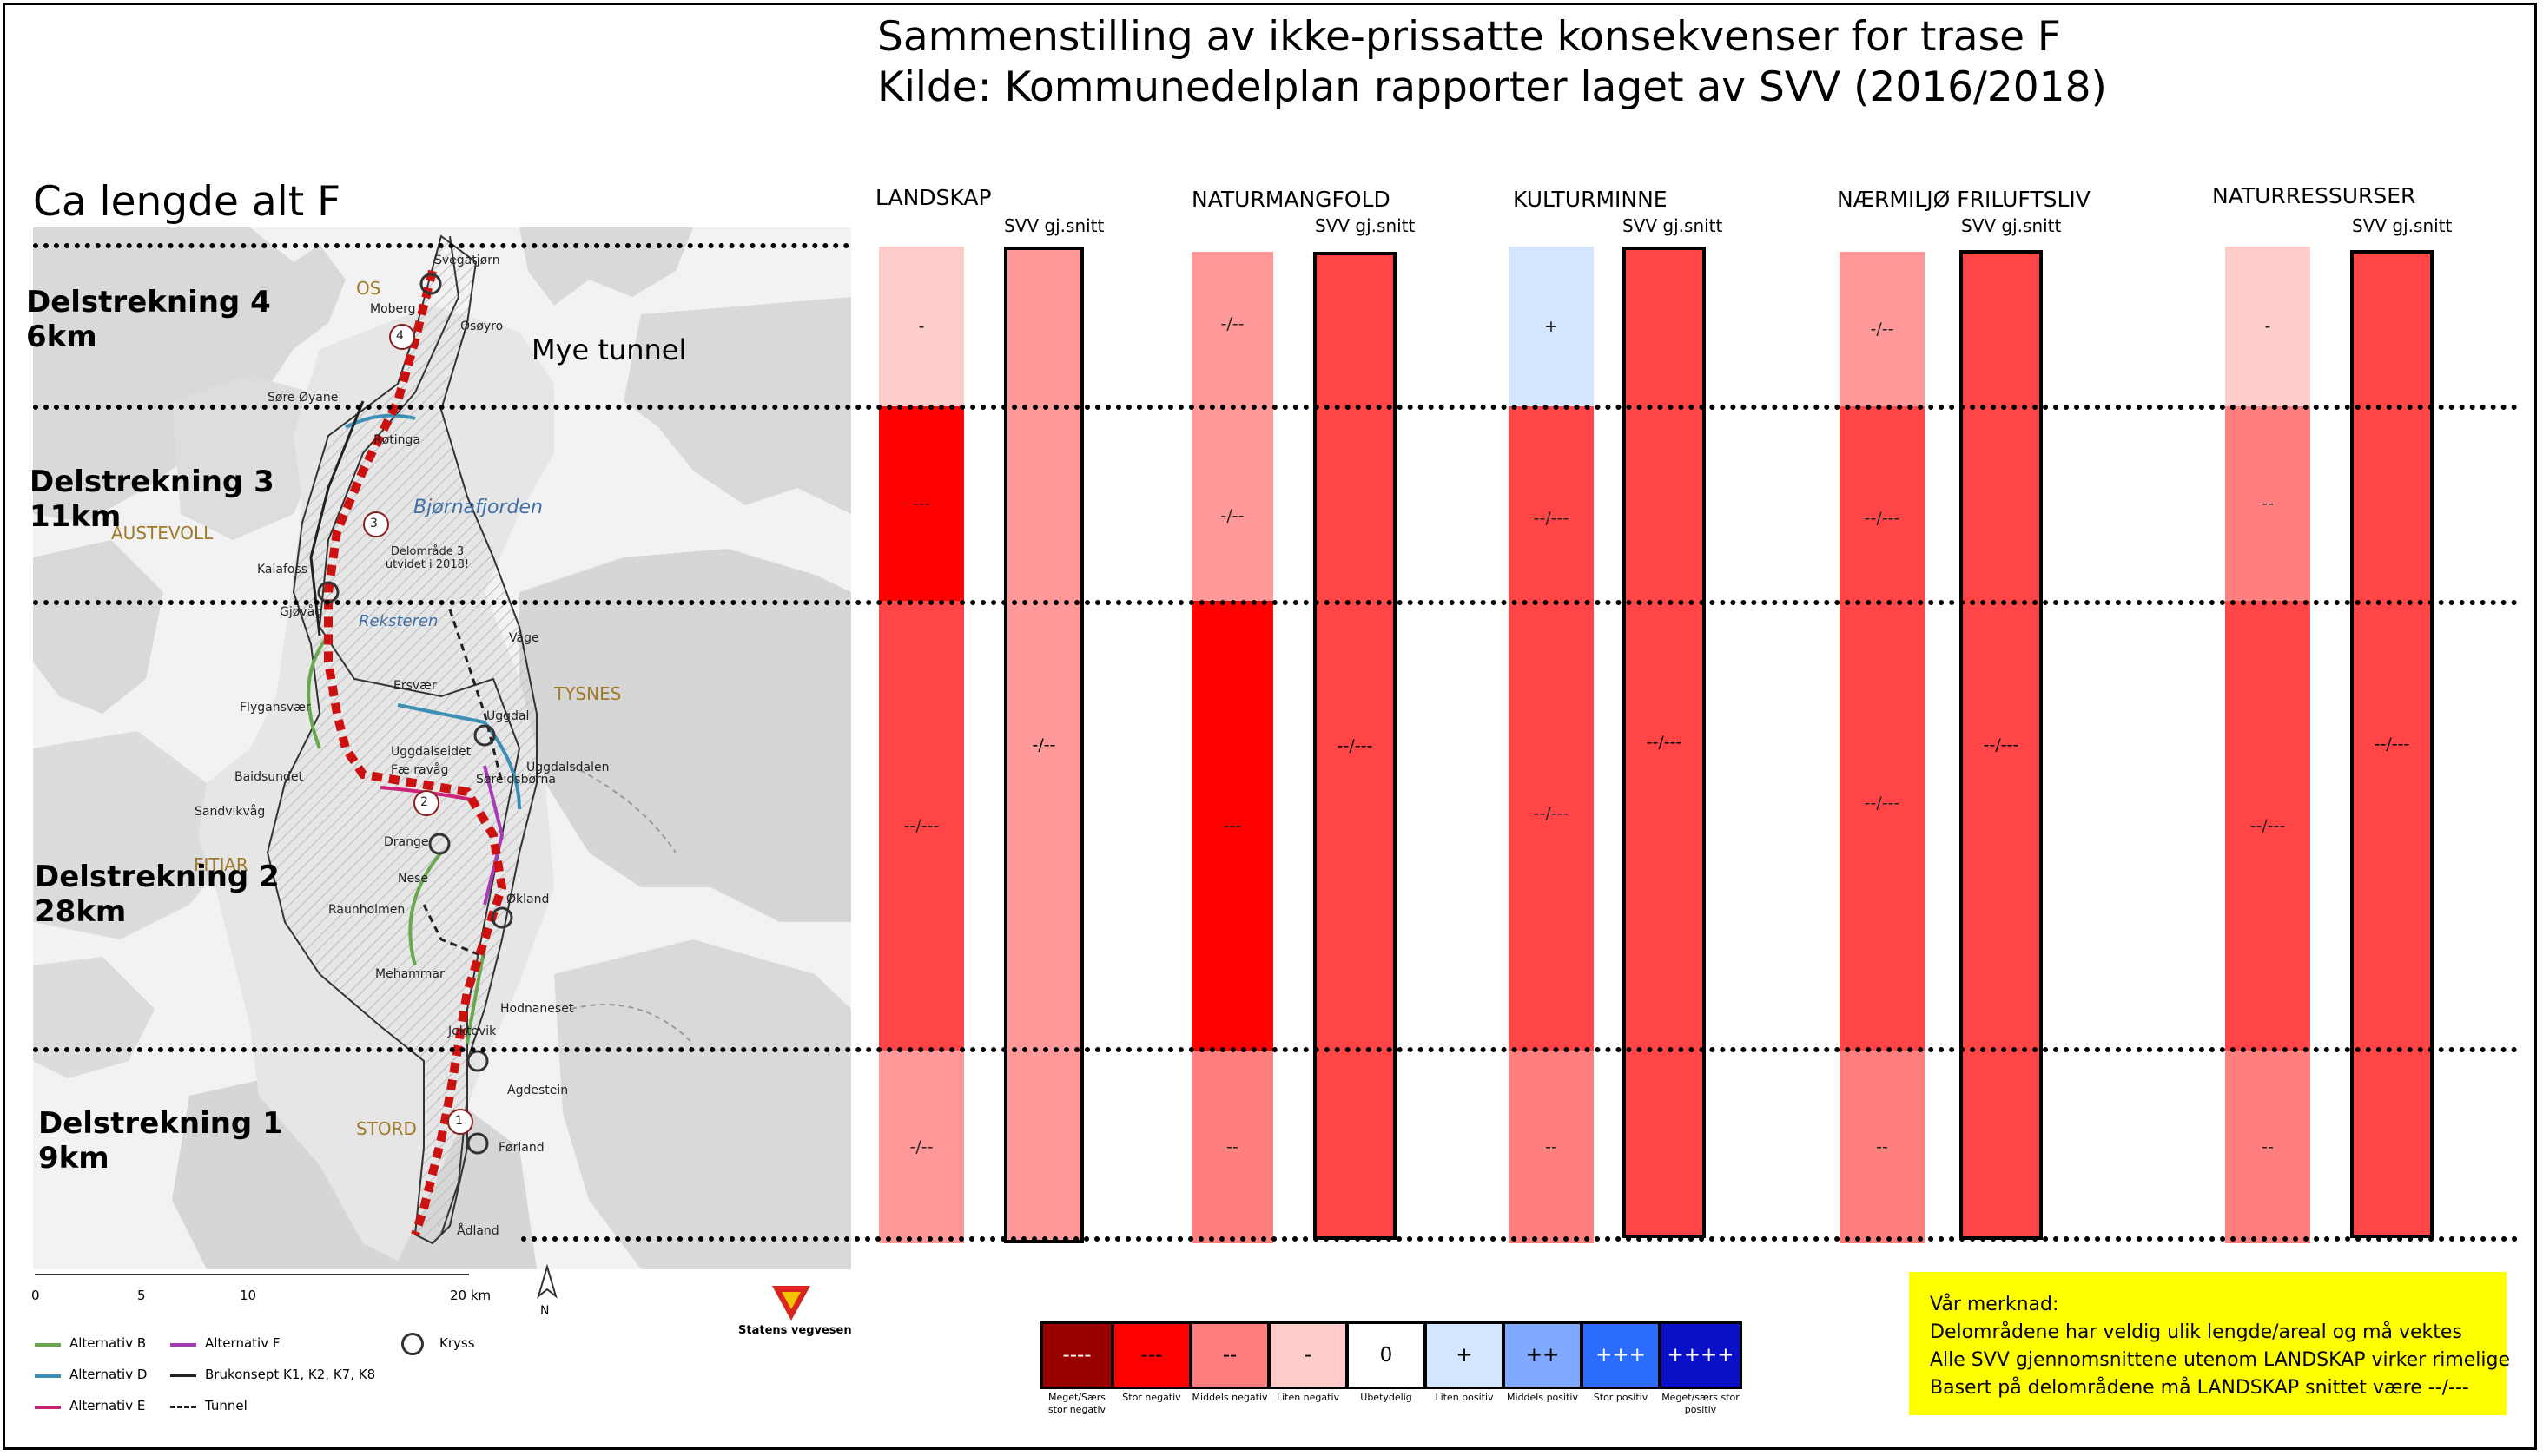 This screenshot has height=1456, width=2543. Describe the element at coordinates (1590, 199) in the screenshot. I see `category-header-kulturminne: KULTURMINNE` at that location.